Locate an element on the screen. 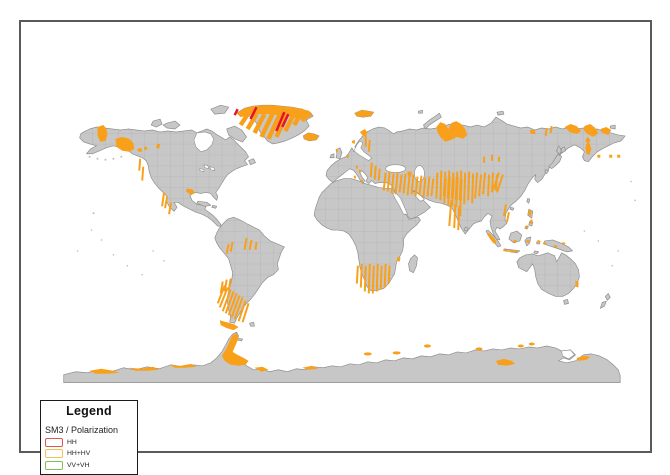 The height and width of the screenshot is (475, 670). black-sea is located at coordinates (395, 168).